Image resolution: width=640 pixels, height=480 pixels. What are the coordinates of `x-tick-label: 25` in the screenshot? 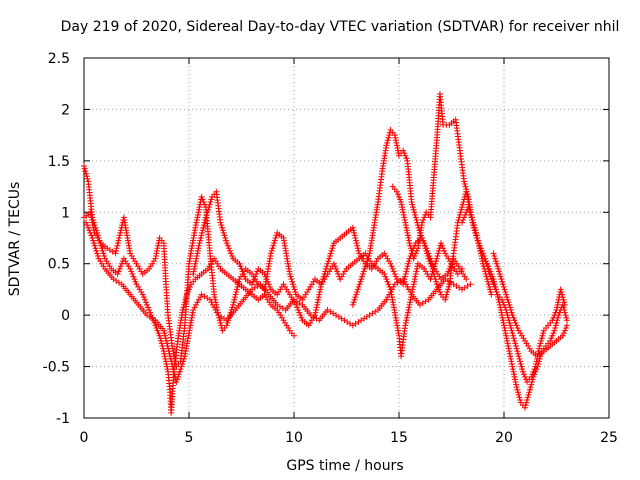 It's located at (609, 438).